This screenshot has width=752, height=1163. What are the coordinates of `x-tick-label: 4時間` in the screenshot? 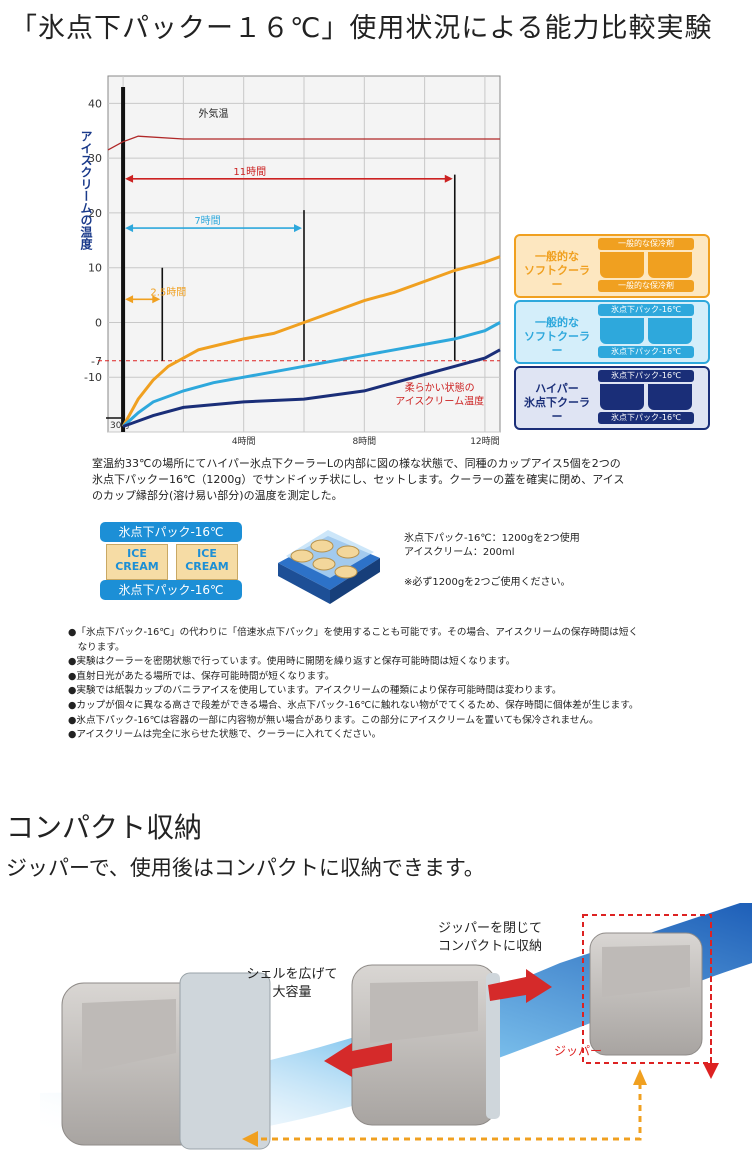 It's located at (244, 441).